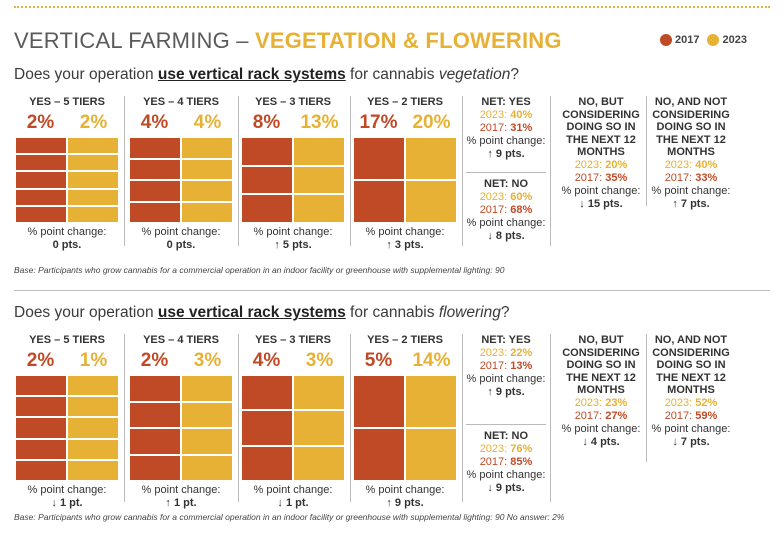  I want to click on legend-item-2023: 2023, so click(727, 40).